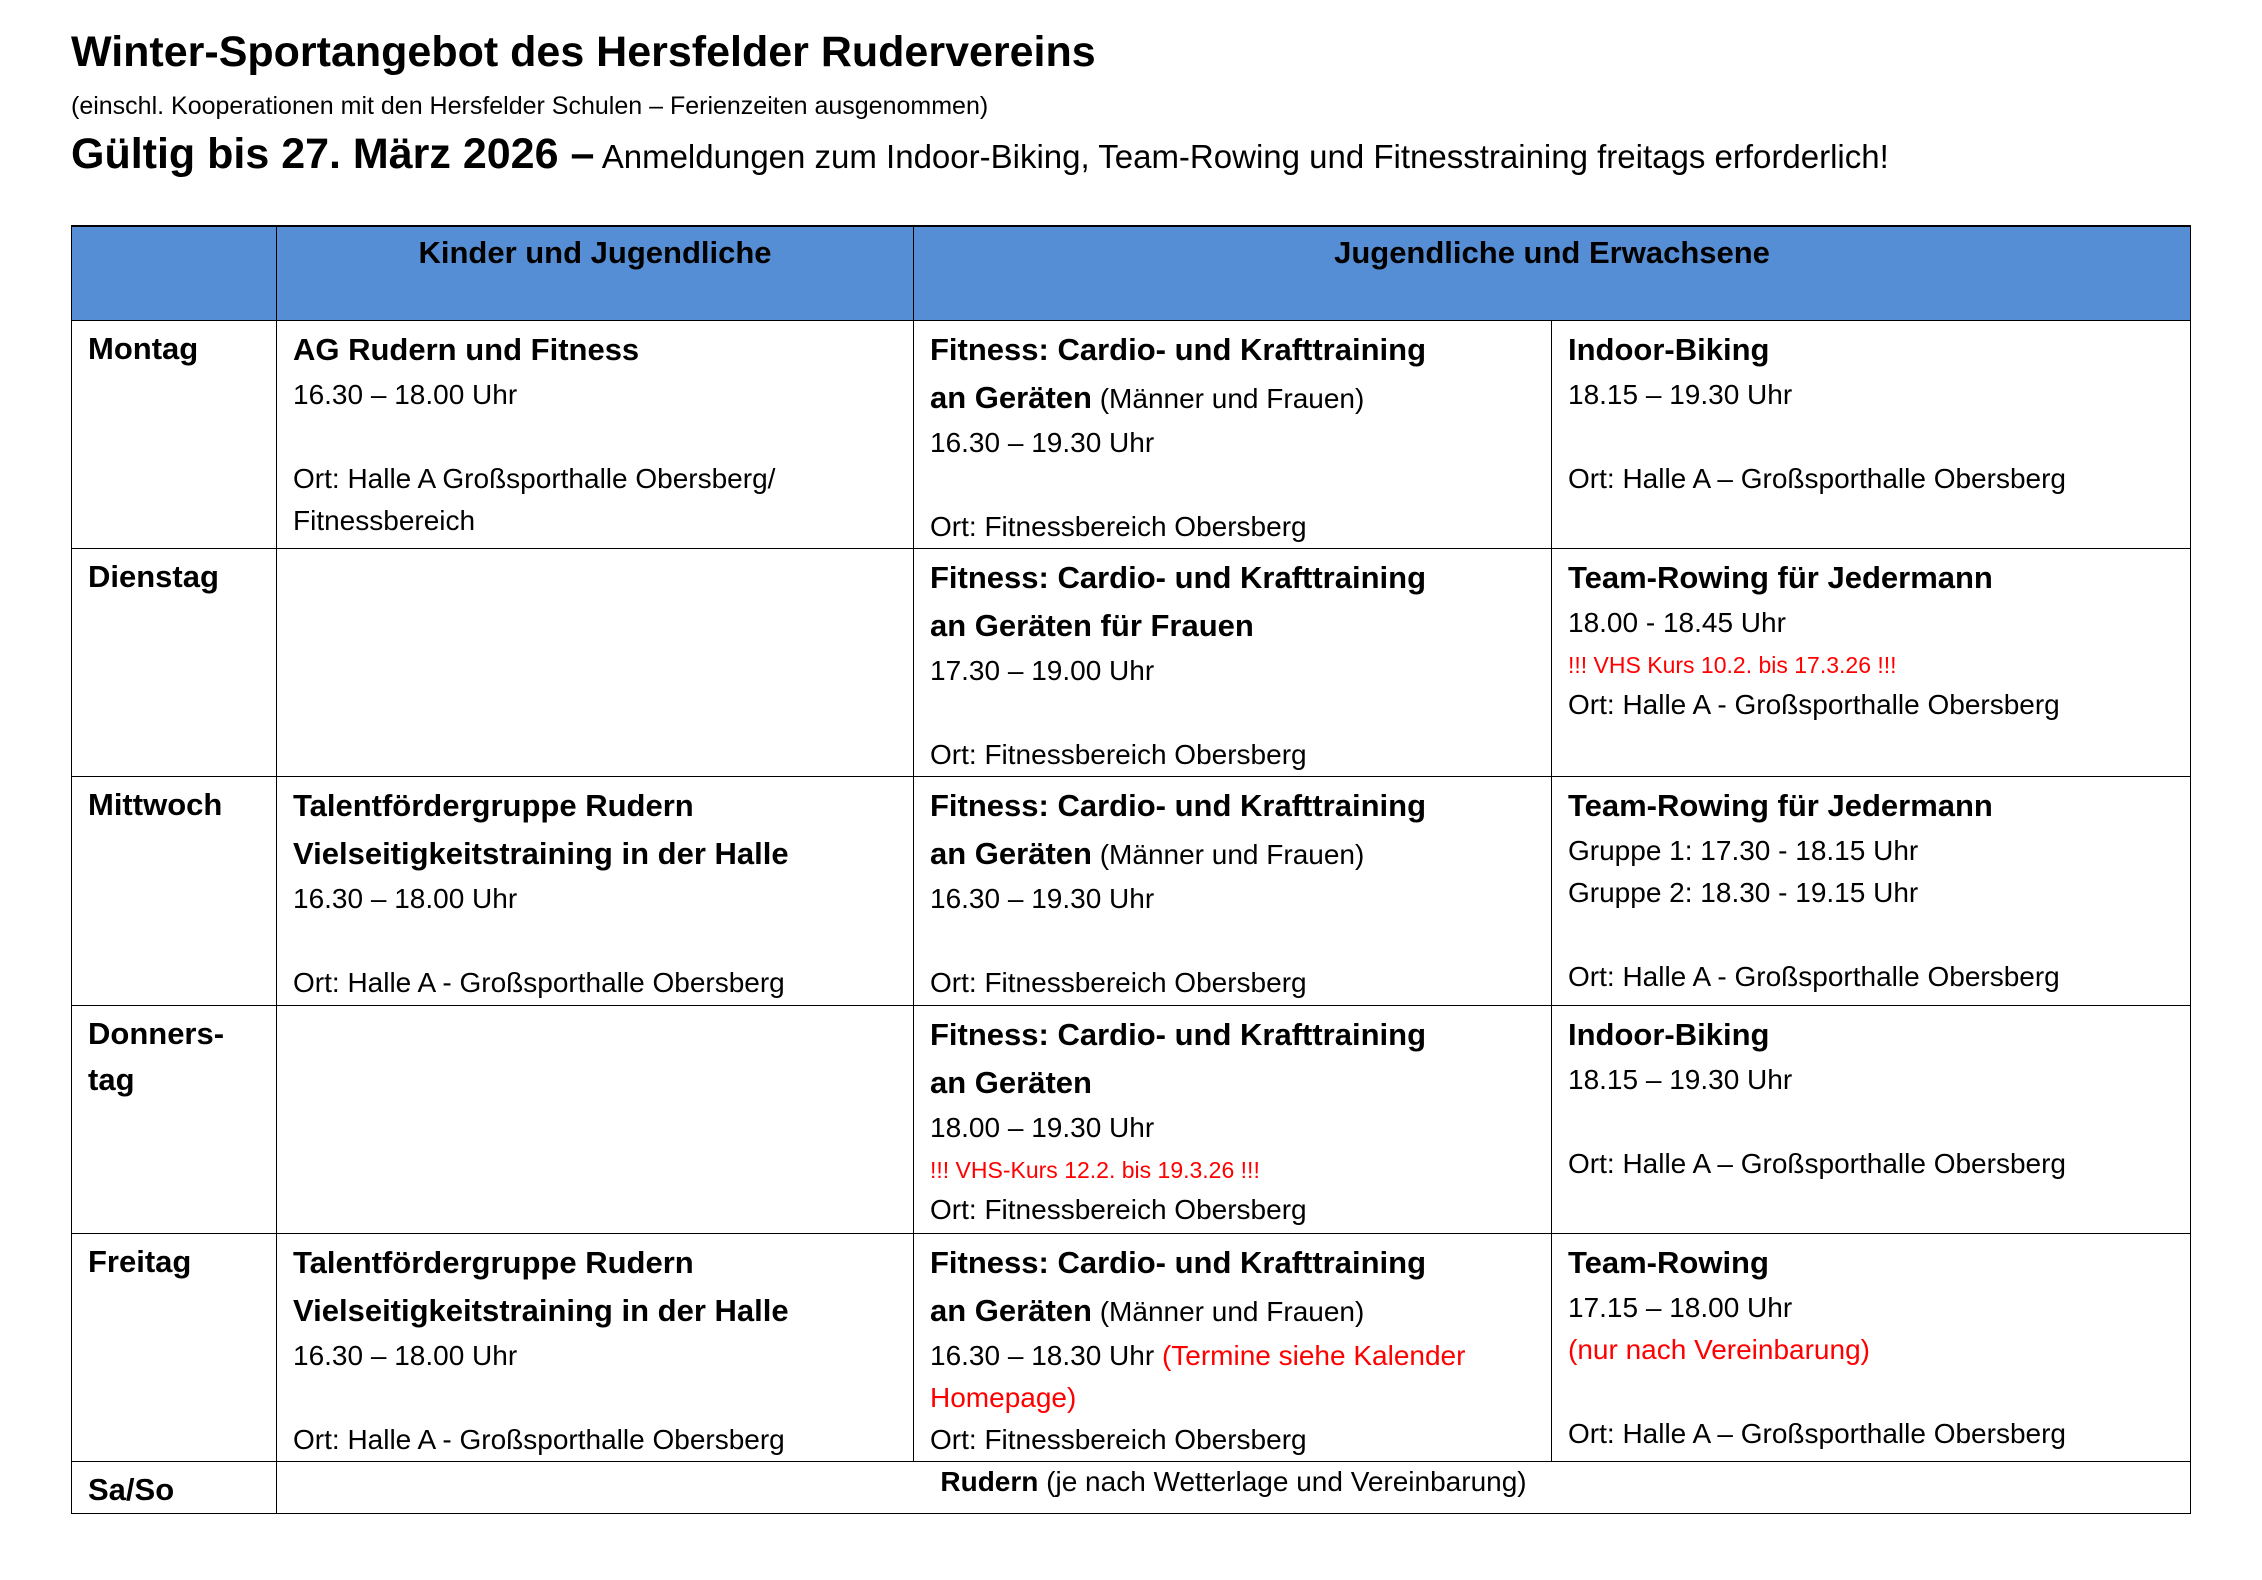  What do you see at coordinates (333, 154) in the screenshot?
I see `validity-date: Gültig bis 27. März 2026 –` at bounding box center [333, 154].